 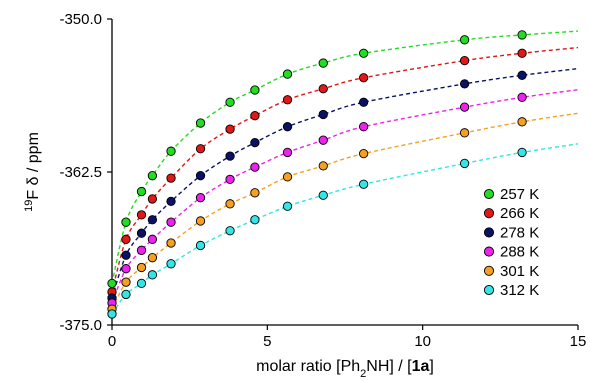 What do you see at coordinates (421, 366) in the screenshot?
I see `x-axis-title-bold: 1a` at bounding box center [421, 366].